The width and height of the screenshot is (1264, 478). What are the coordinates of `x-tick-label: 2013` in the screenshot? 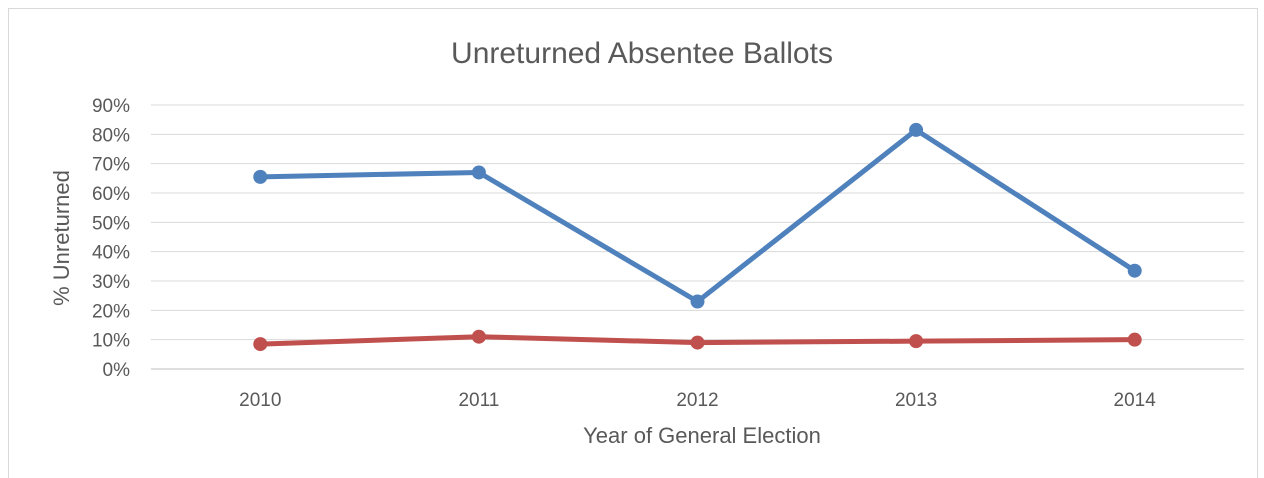 It's located at (916, 400).